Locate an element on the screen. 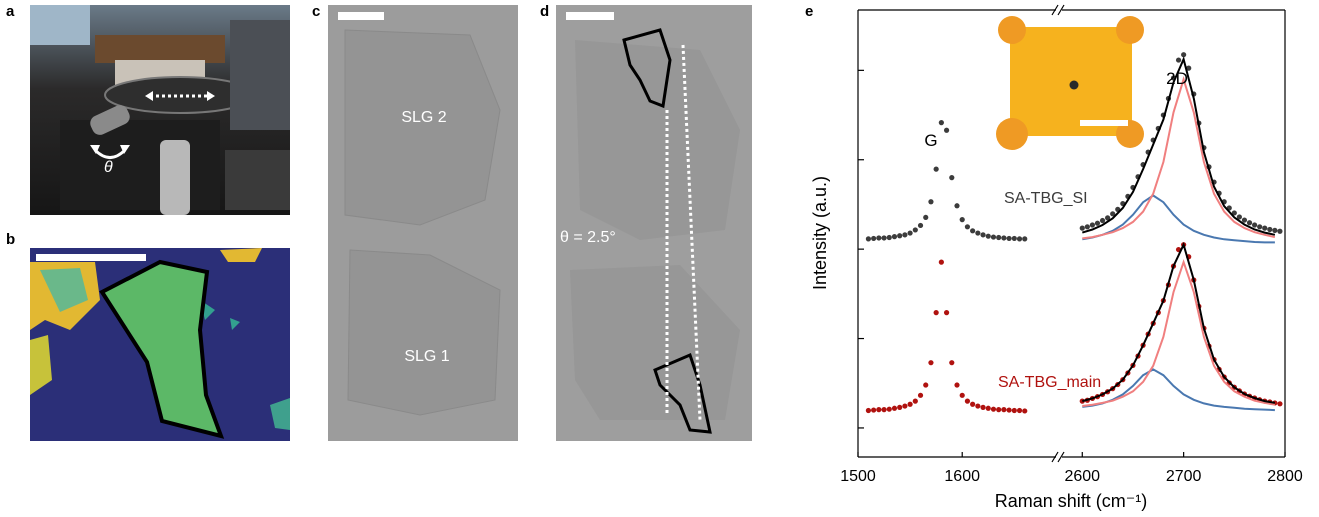 The height and width of the screenshot is (517, 1319). map-image is located at coordinates (160, 344).